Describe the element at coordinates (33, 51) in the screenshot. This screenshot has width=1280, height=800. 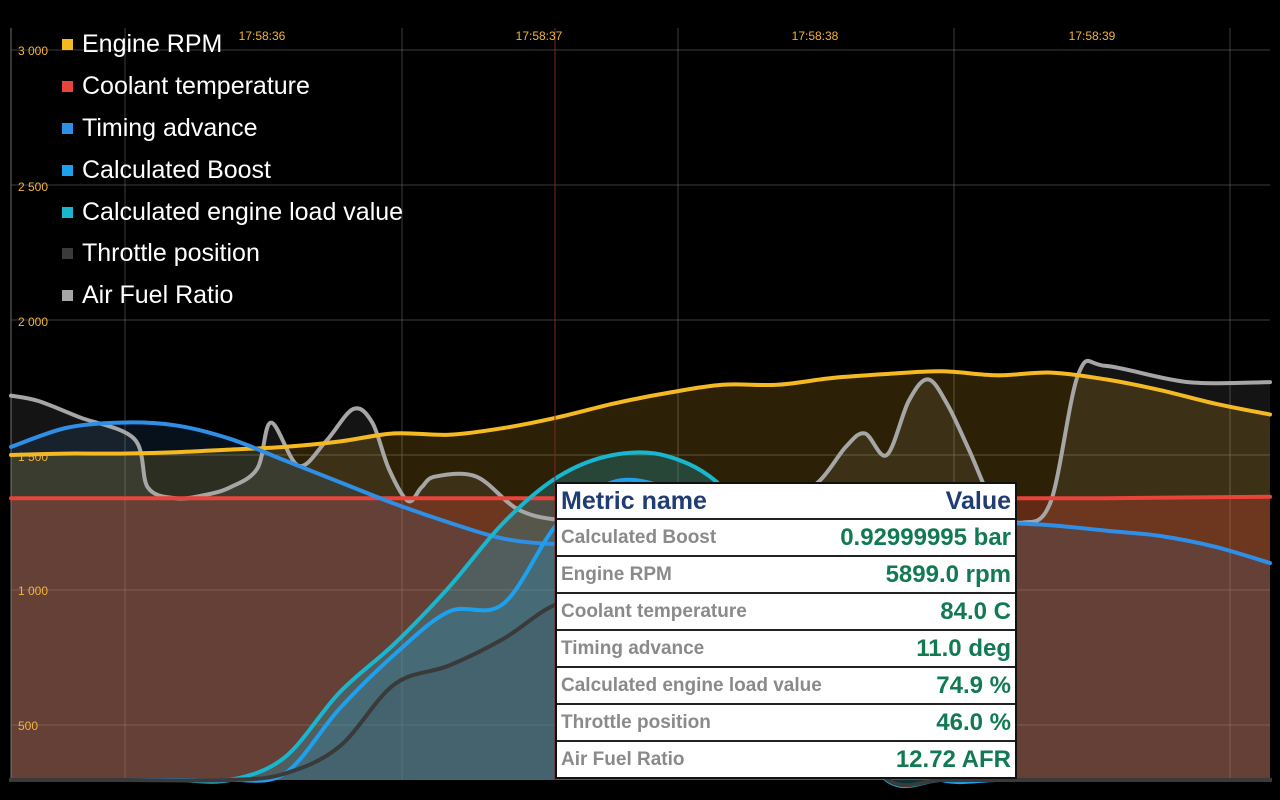
I see `y-tick-label: 3 000` at that location.